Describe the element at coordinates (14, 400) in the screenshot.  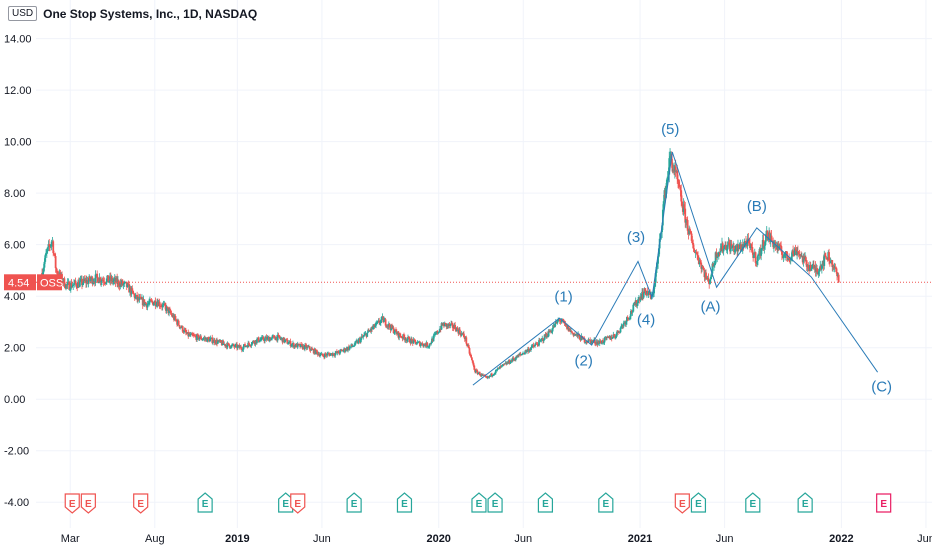
I see `y-tick-label: 0.00` at that location.